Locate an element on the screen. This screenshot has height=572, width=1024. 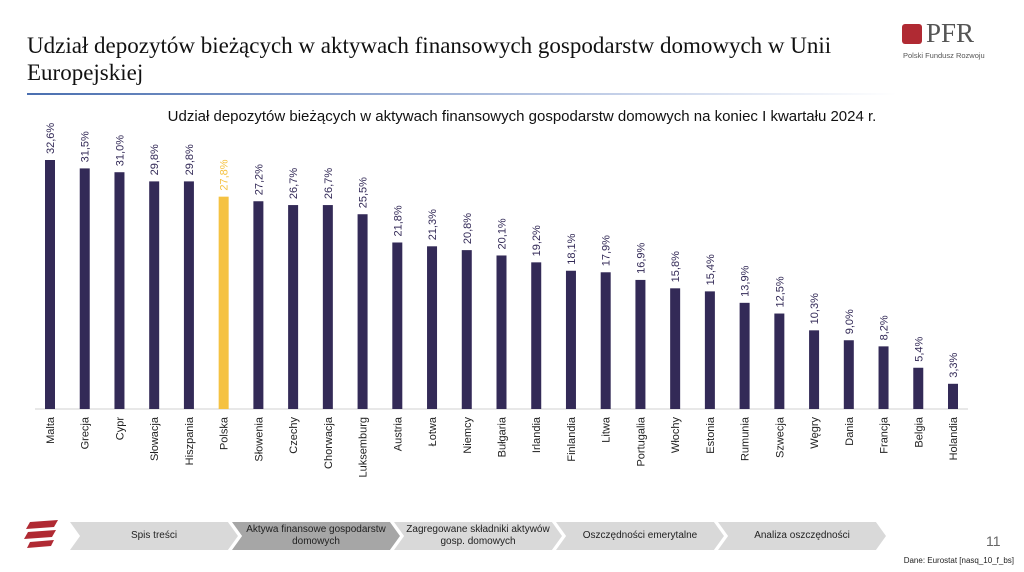
nav-step: Spis treści is located at coordinates (154, 536).